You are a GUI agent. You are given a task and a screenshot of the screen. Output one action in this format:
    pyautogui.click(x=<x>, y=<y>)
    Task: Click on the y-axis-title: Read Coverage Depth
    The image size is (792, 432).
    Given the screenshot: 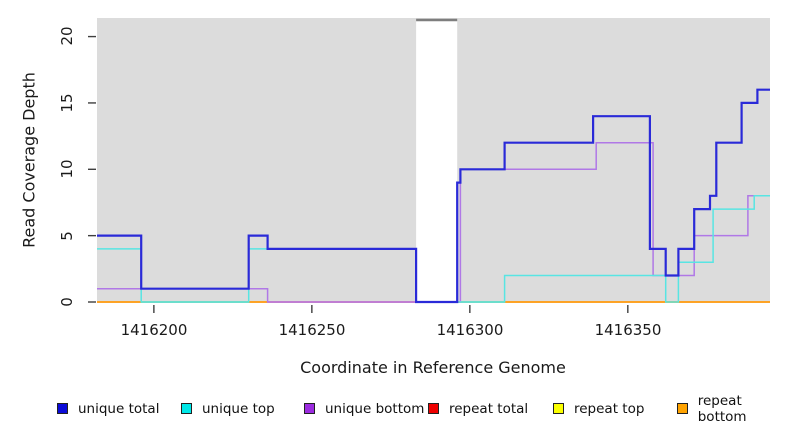 What is the action you would take?
    pyautogui.click(x=29, y=160)
    